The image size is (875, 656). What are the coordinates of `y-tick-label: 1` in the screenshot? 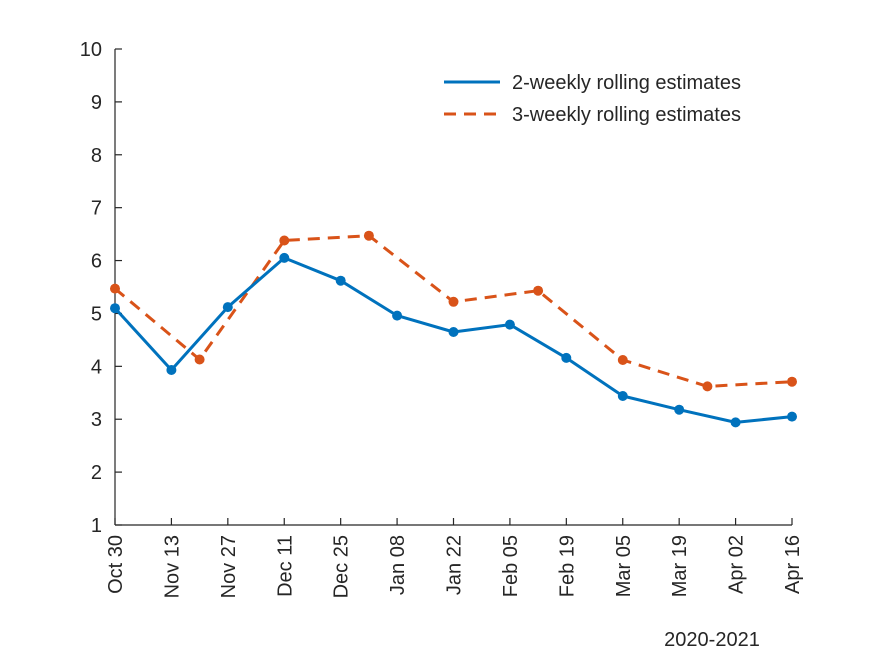 It's located at (96, 526).